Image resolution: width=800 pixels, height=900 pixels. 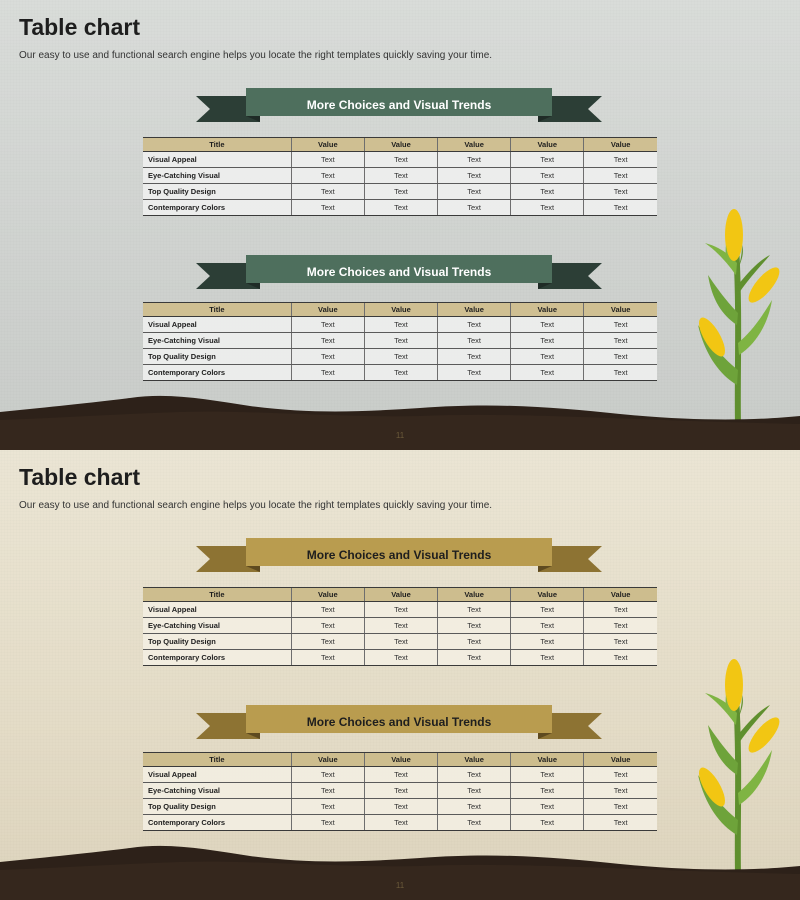 I want to click on slide-title: Table chart, so click(x=79, y=27).